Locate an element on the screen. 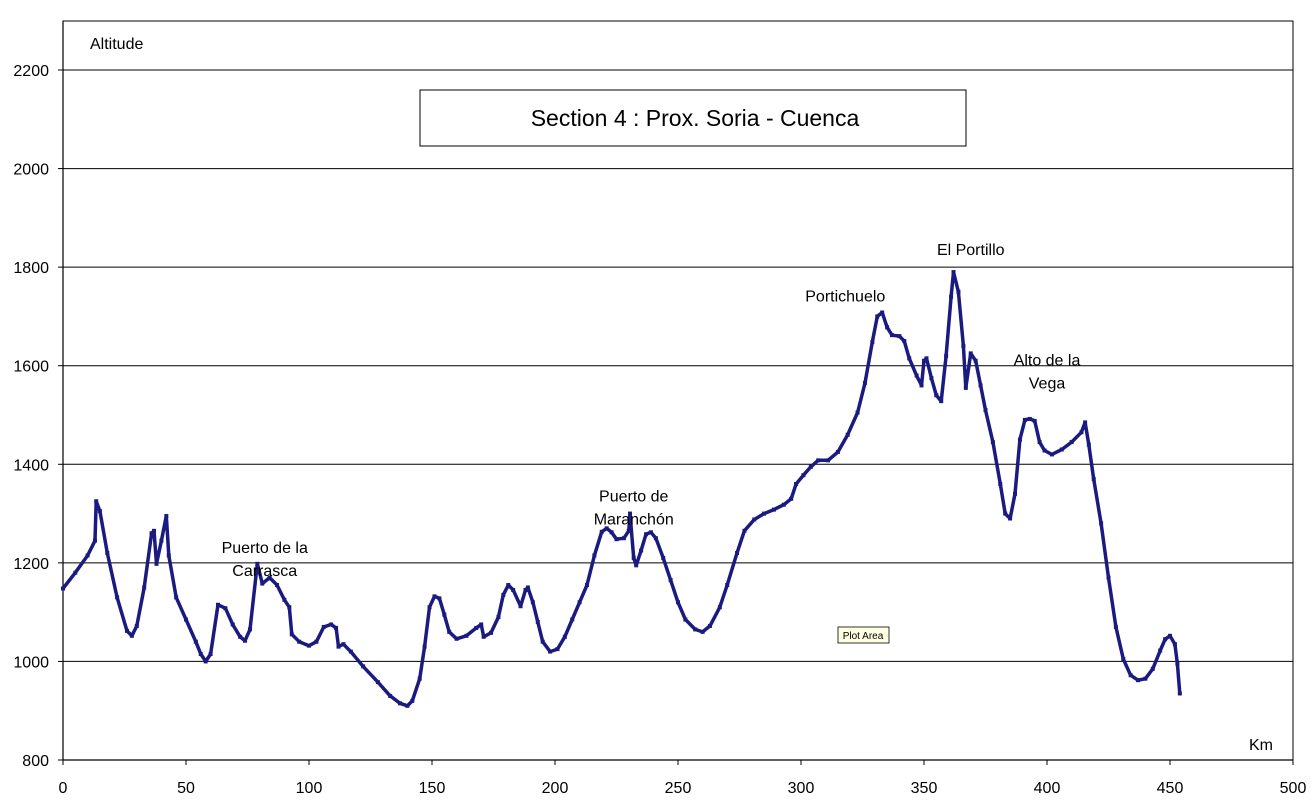  x-tick-label: 150 is located at coordinates (432, 788).